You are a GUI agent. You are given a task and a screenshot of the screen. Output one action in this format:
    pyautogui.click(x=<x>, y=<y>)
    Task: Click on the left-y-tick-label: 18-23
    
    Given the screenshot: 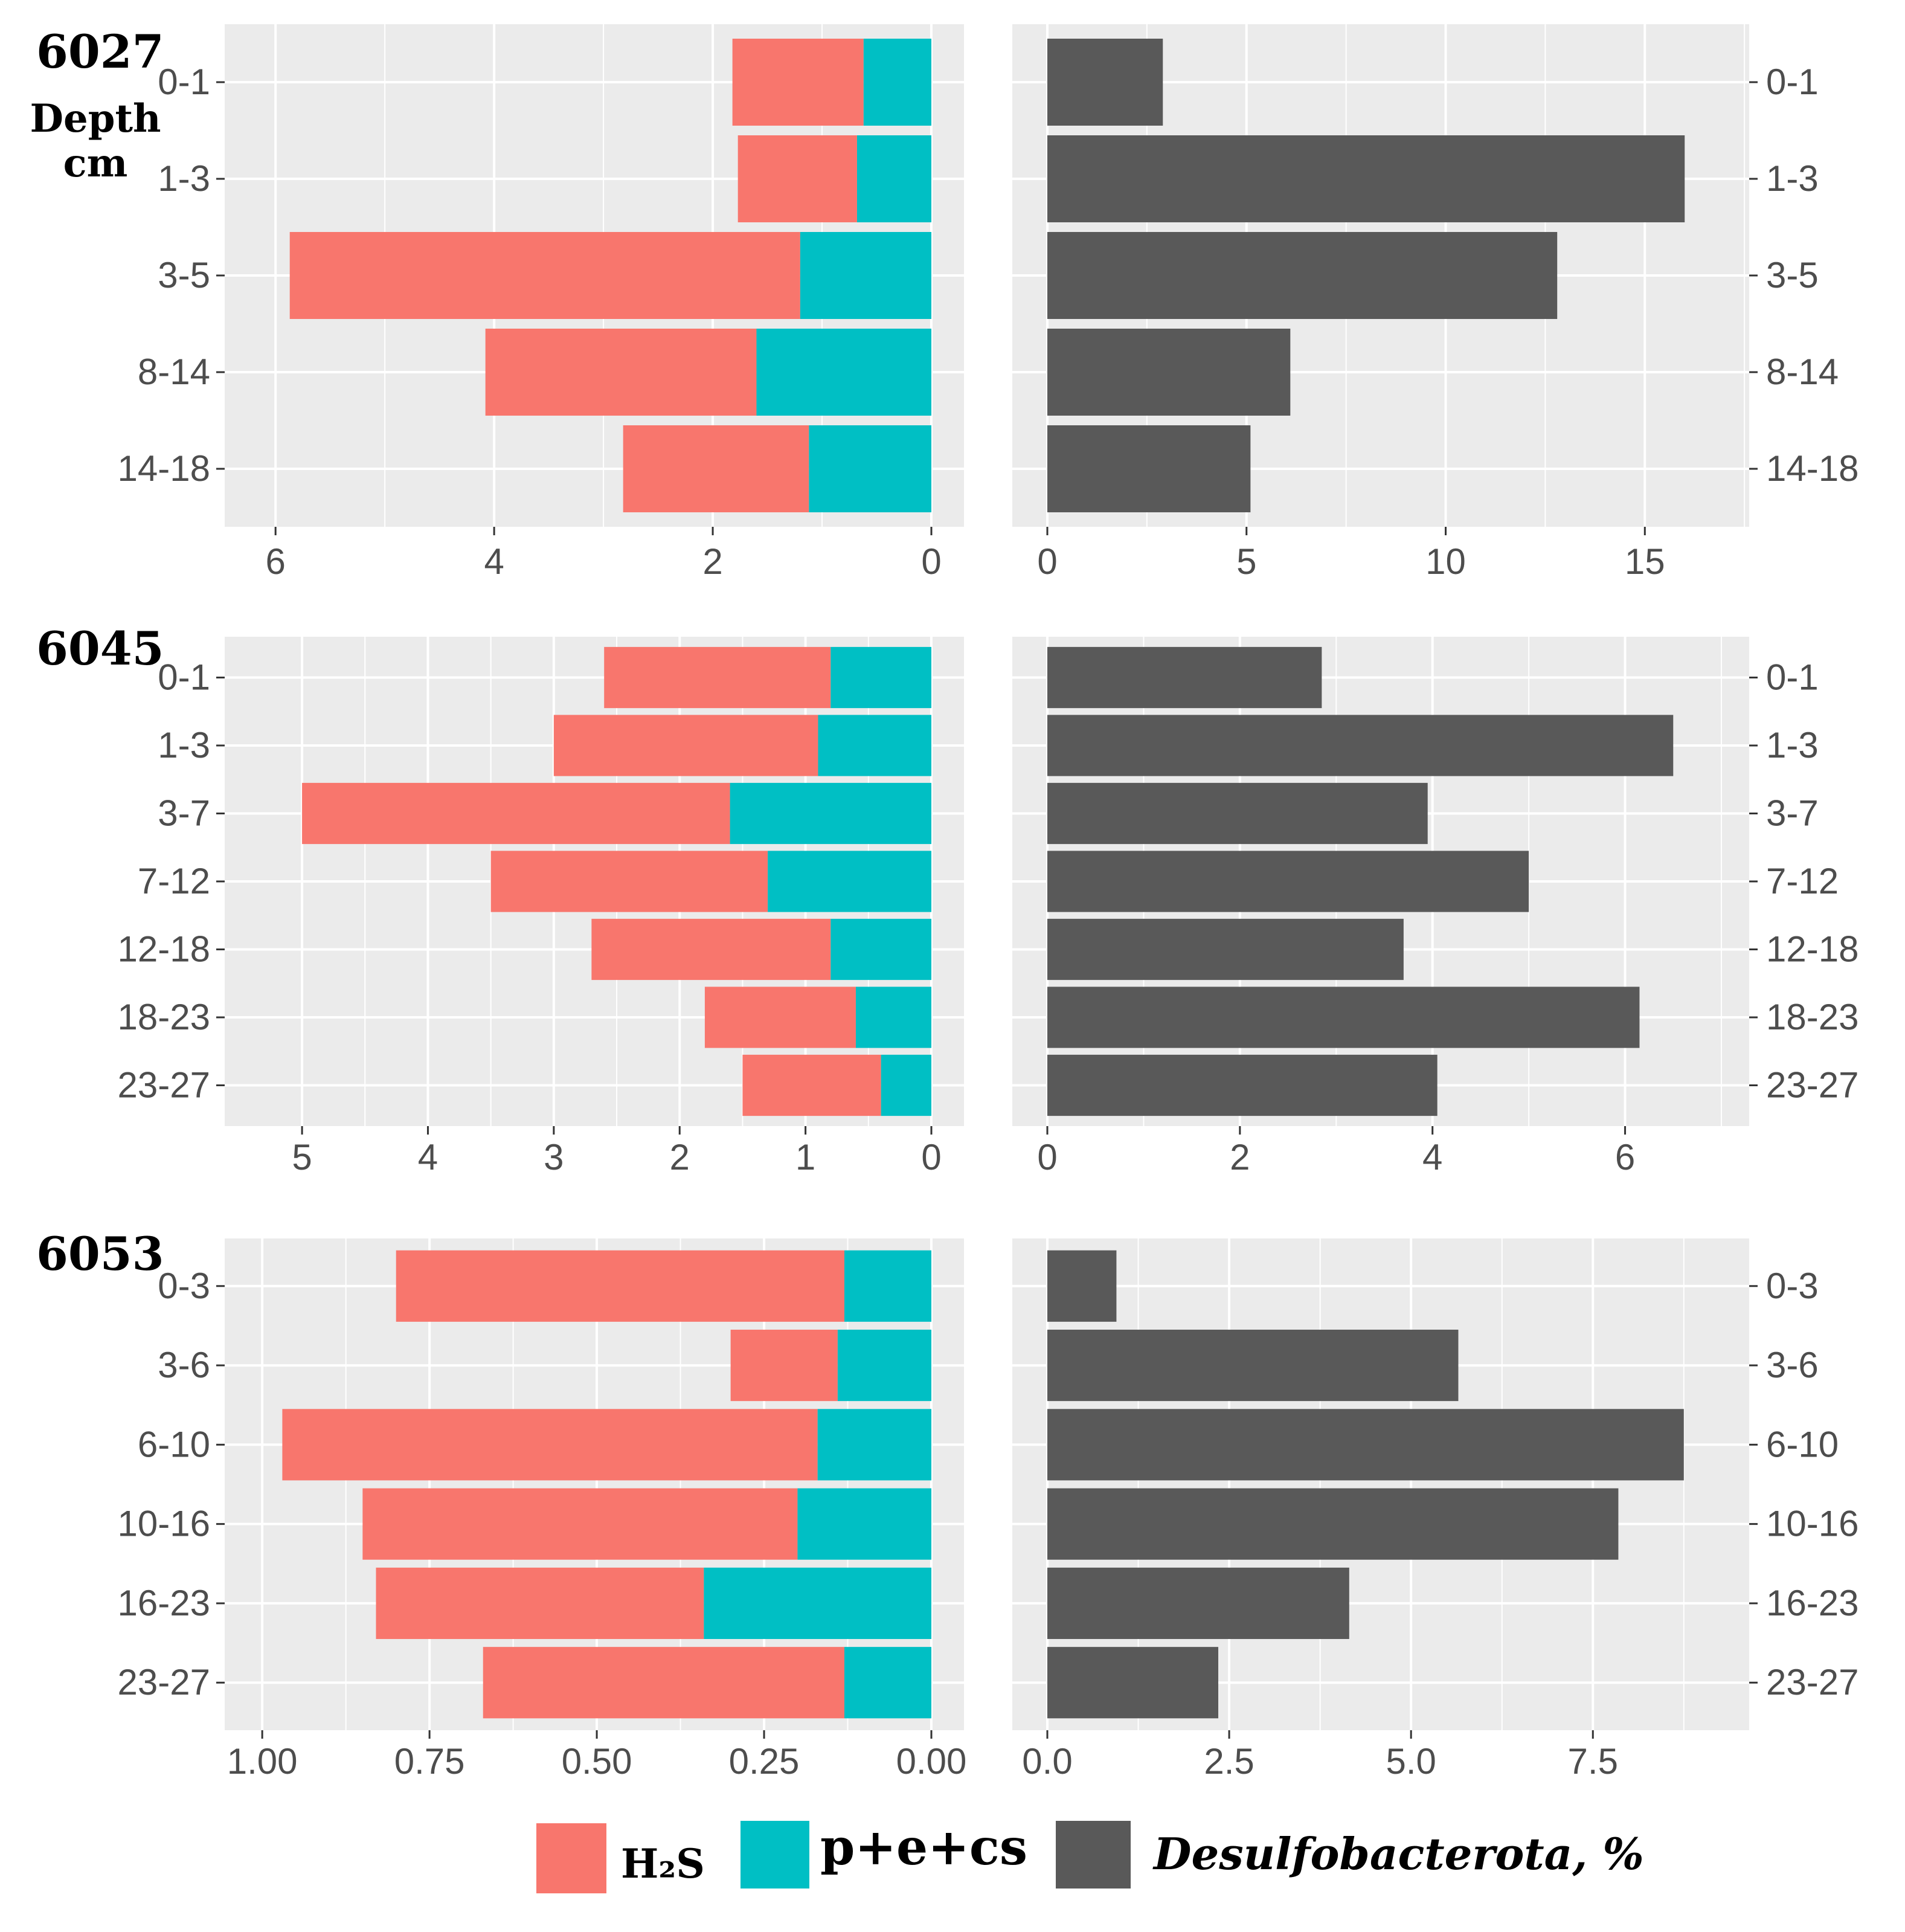 What is the action you would take?
    pyautogui.click(x=164, y=1017)
    